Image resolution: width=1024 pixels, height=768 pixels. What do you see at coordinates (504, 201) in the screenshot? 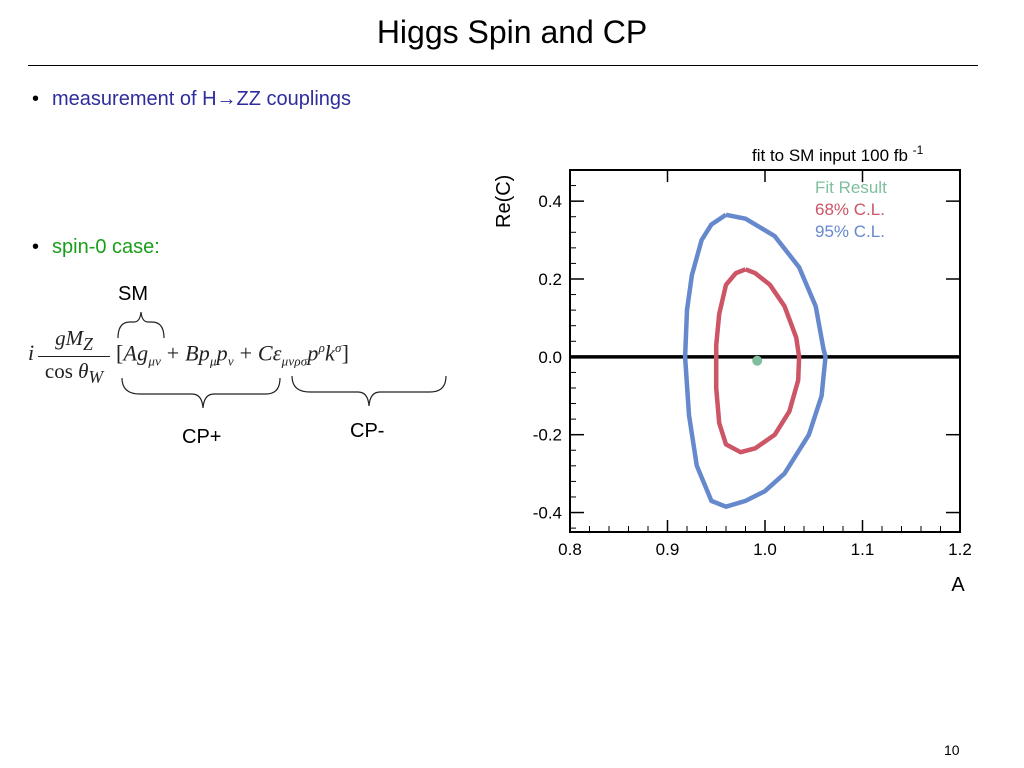
I see `y-axis-label: Re(C)` at bounding box center [504, 201].